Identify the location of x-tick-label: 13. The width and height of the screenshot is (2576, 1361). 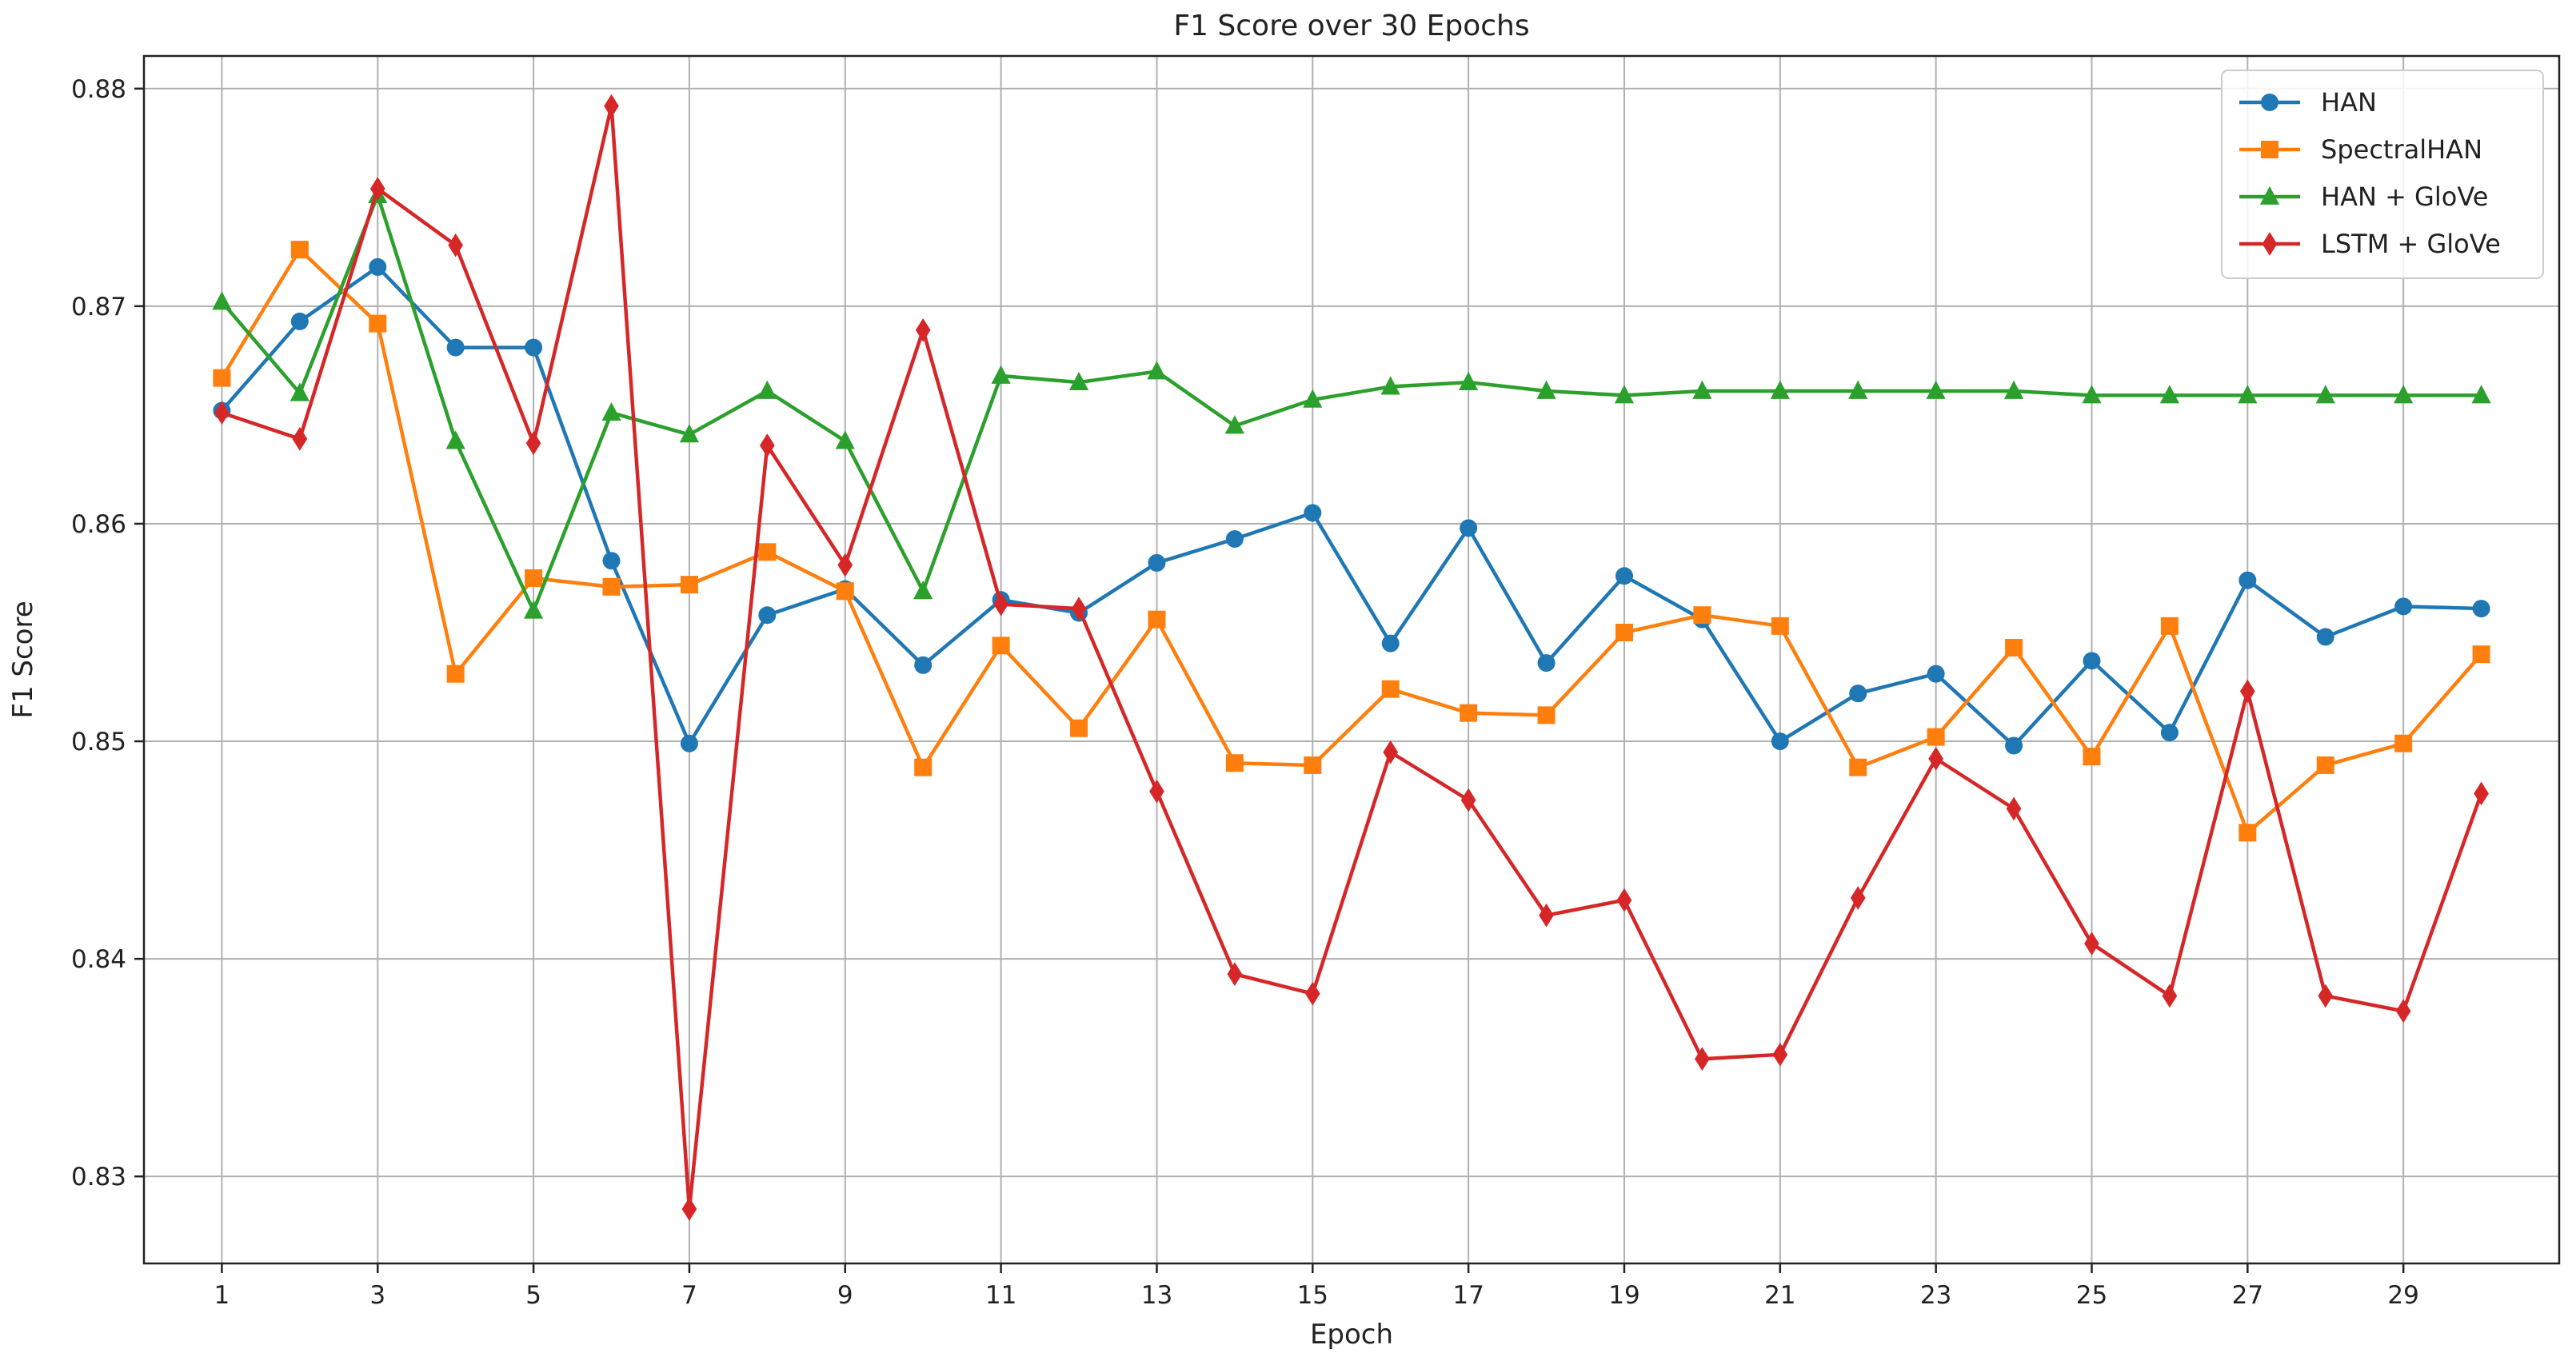
(1156, 1295).